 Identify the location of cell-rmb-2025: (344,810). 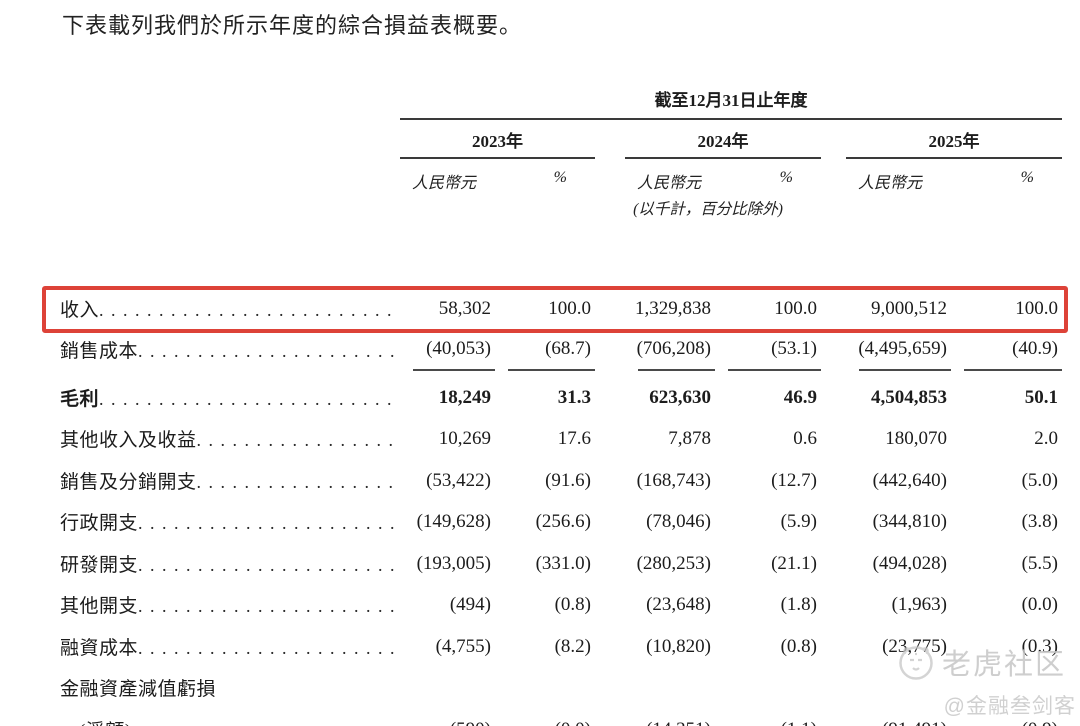
(909, 522).